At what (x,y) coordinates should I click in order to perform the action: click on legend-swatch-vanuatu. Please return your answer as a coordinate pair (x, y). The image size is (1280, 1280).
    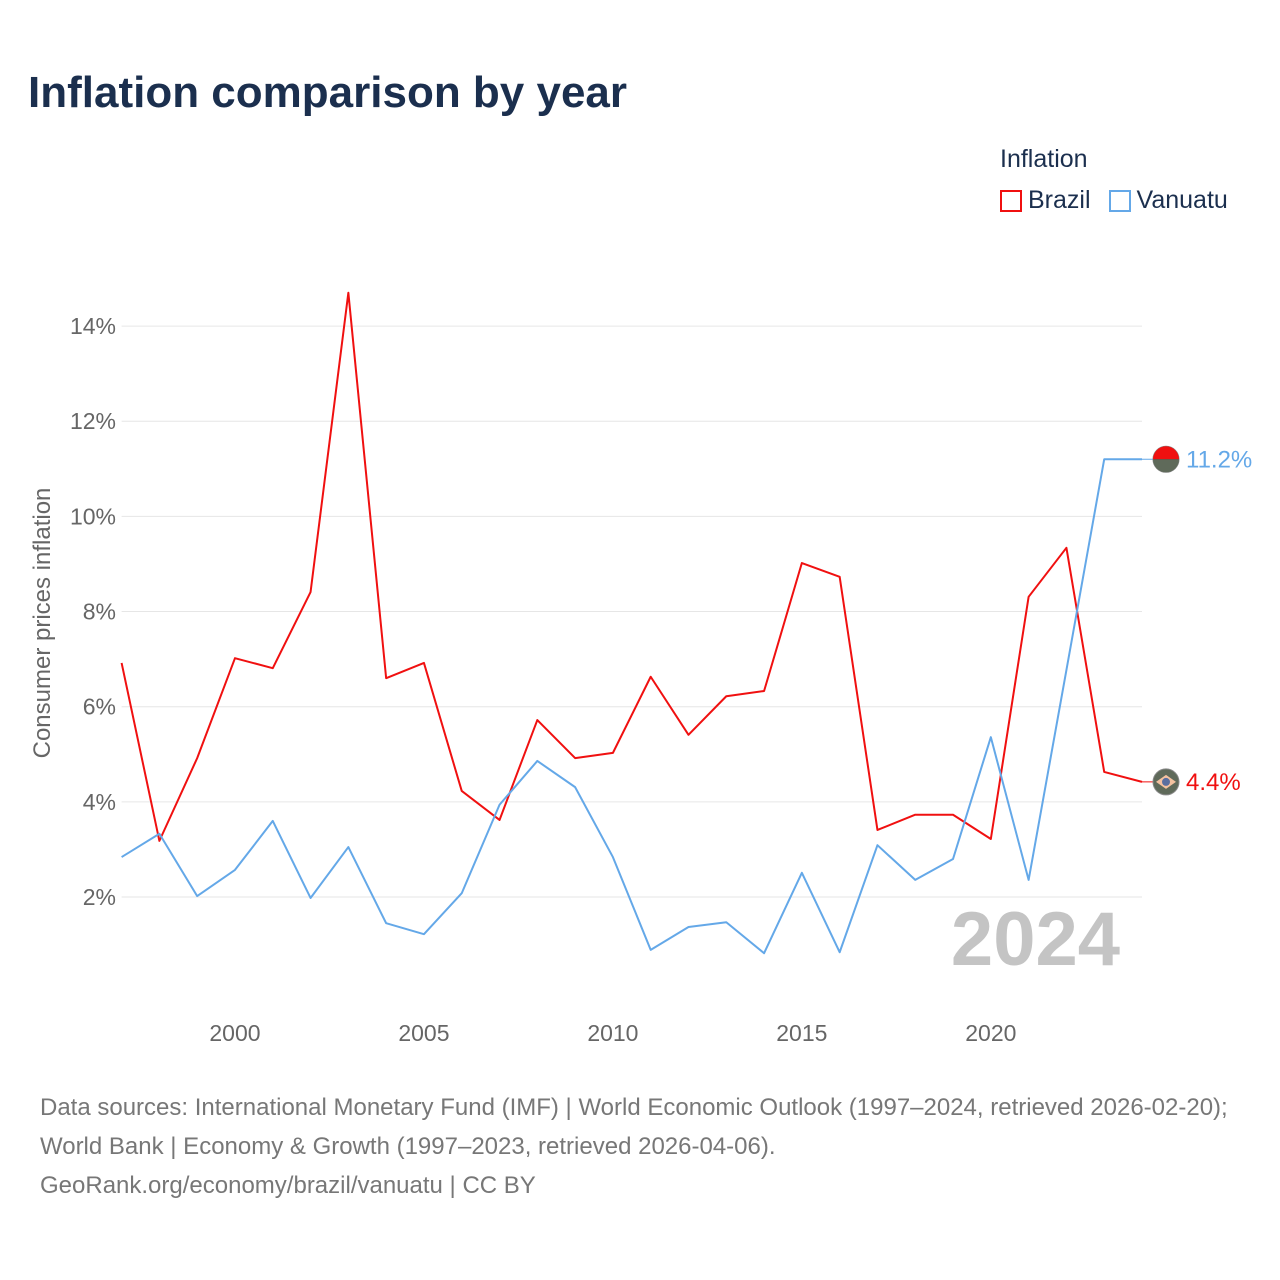
    Looking at the image, I should click on (1119, 200).